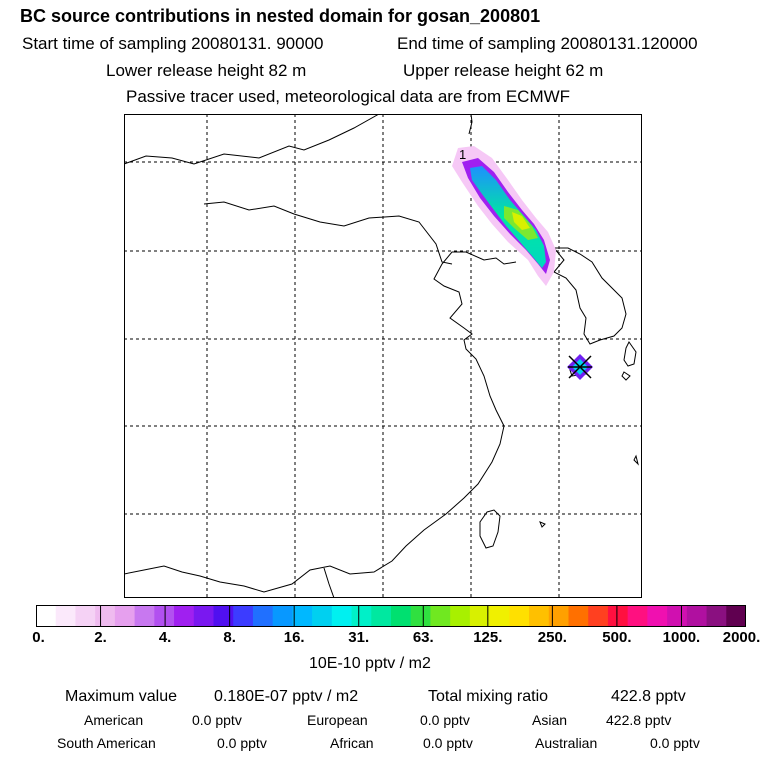  I want to click on region-name: South American, so click(106, 743).